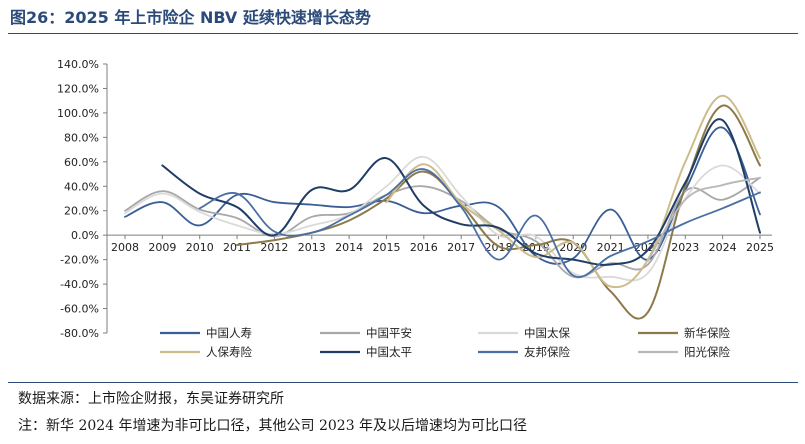 The image size is (805, 444). I want to click on x-tick-label: 2012, so click(274, 247).